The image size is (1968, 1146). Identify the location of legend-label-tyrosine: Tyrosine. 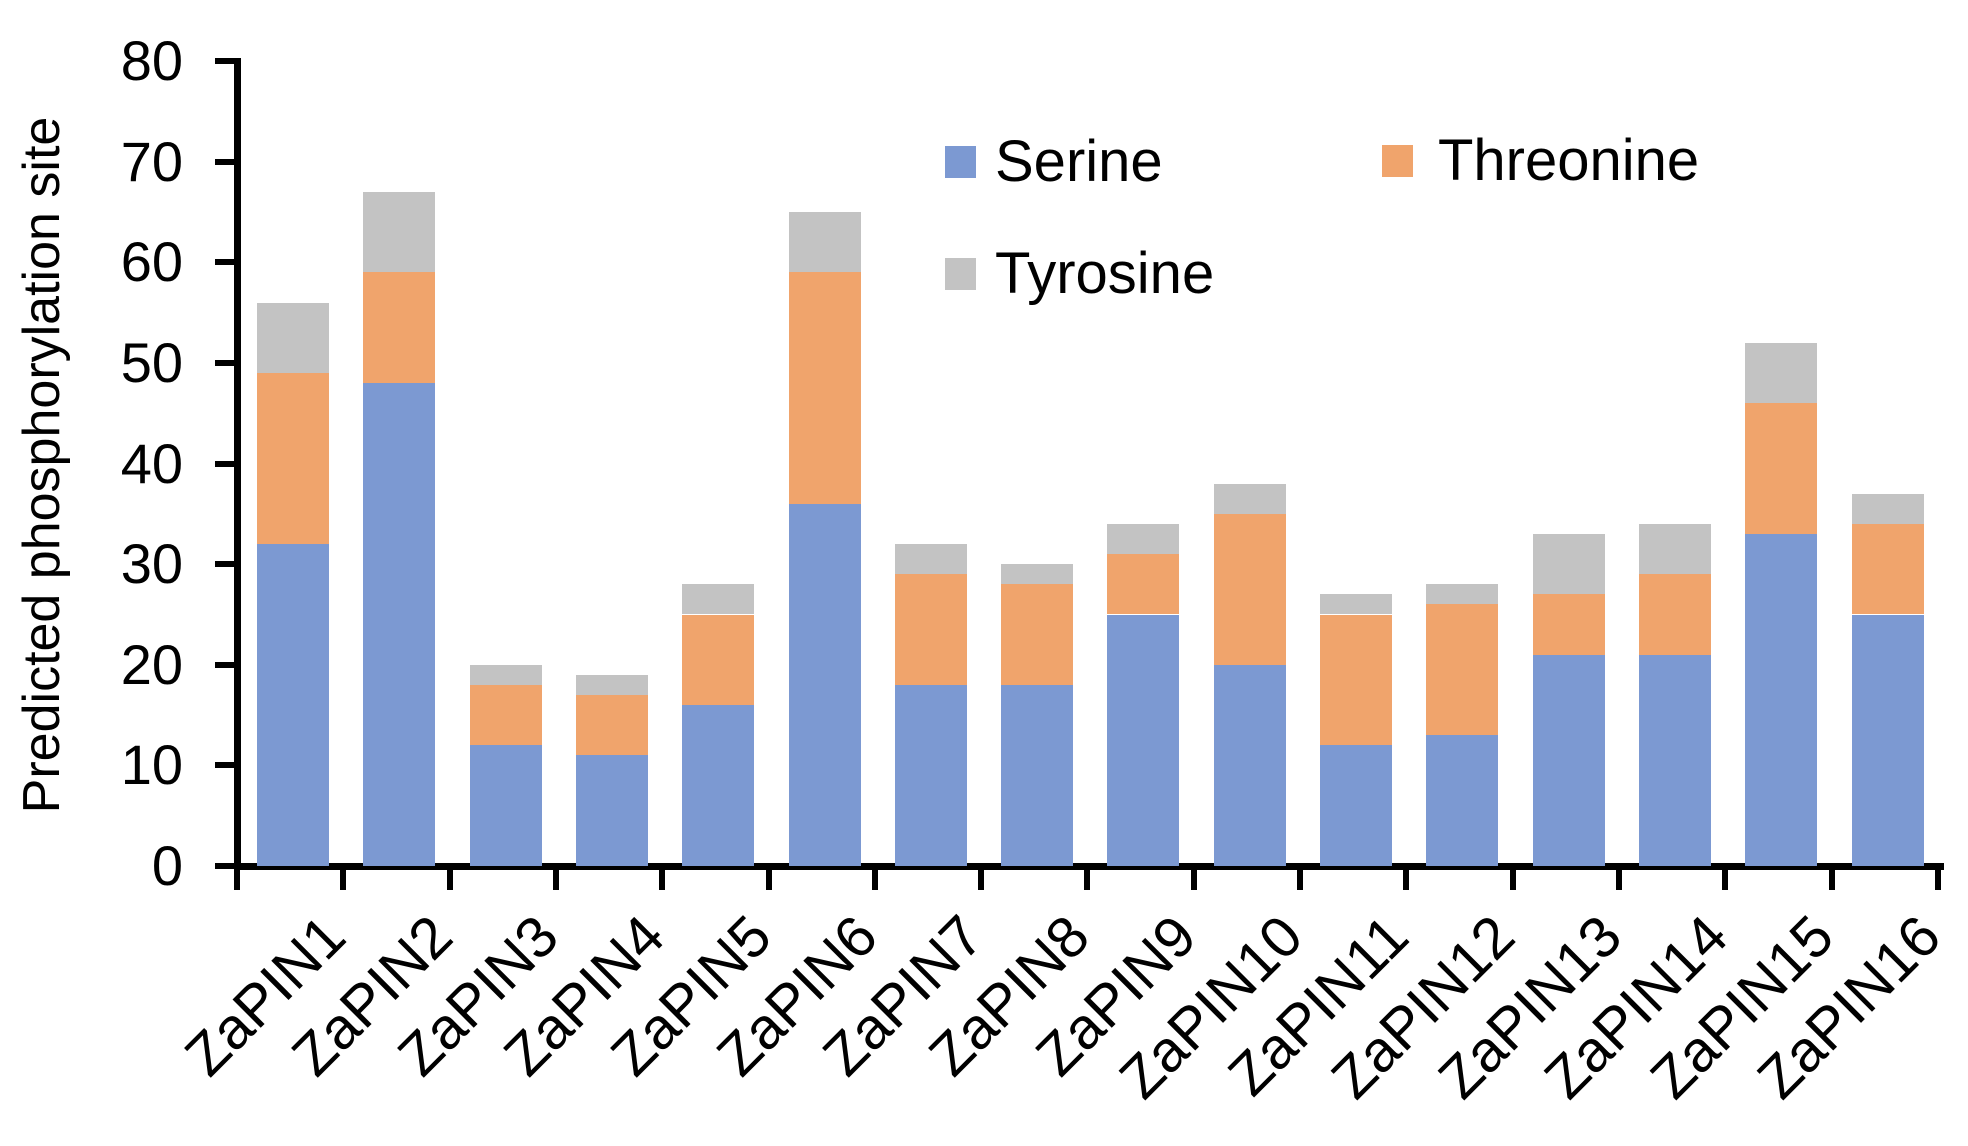
(1105, 273).